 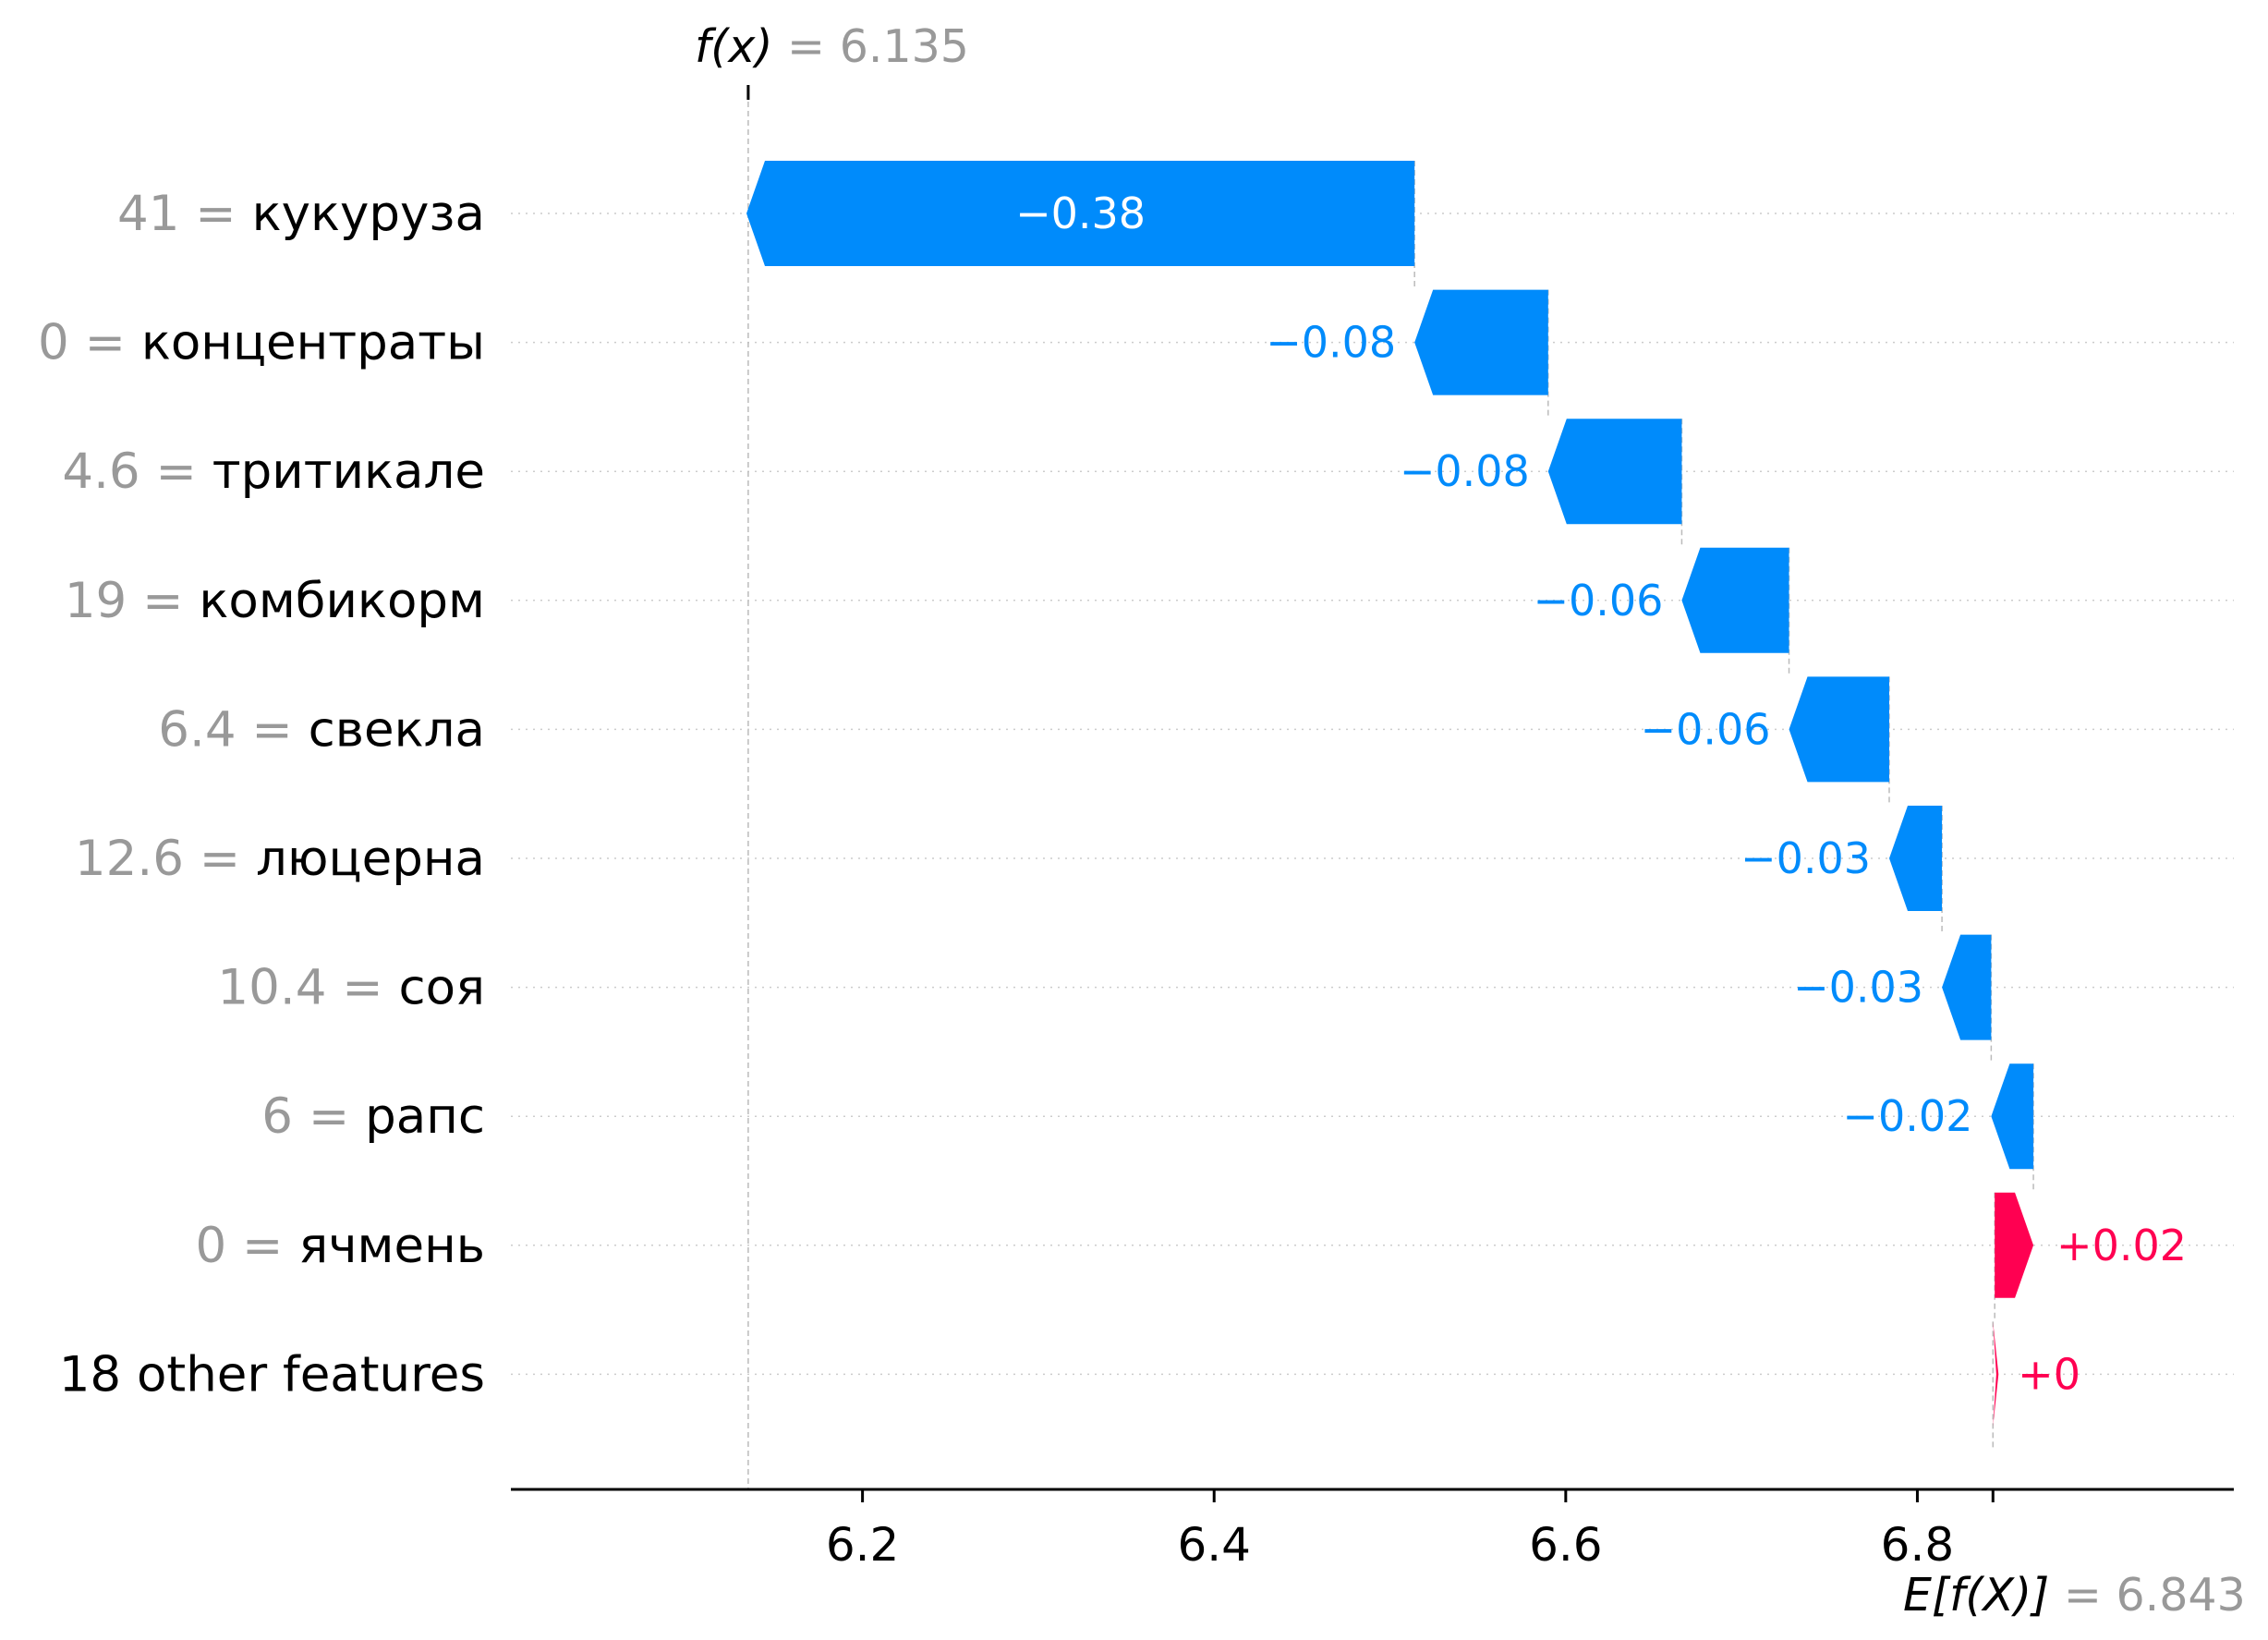 I want to click on bar-value-label: −0.38, so click(x=1080, y=213).